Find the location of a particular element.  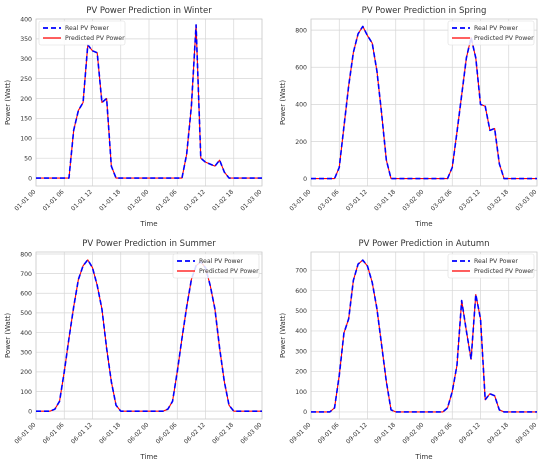

x-tick-label: 03-02 12 is located at coordinates (470, 200).